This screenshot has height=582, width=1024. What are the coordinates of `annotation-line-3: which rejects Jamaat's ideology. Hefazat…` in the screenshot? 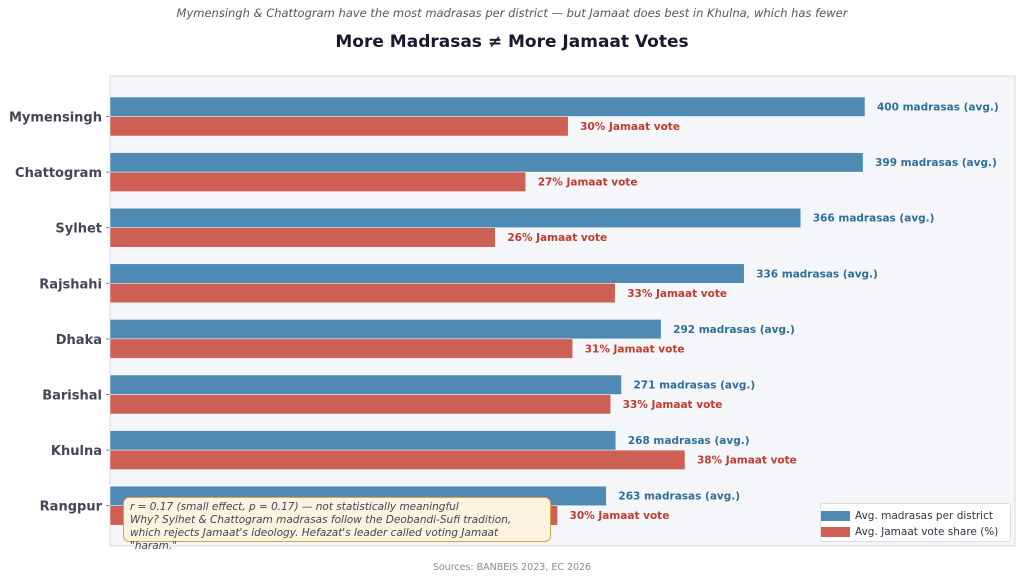 It's located at (314, 539).